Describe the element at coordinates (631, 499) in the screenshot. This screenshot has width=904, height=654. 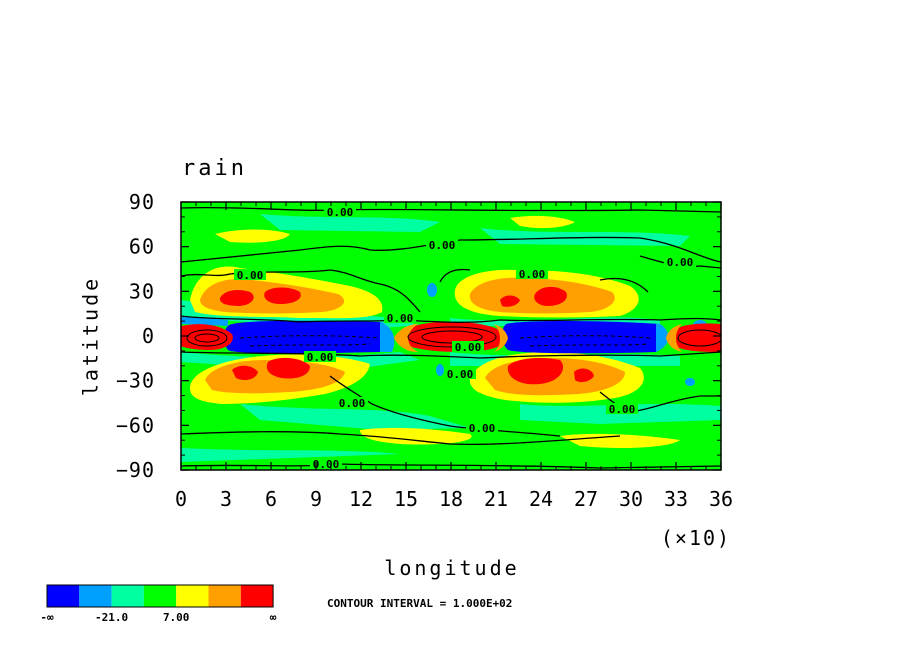
I see `x-tick-label: 30` at that location.